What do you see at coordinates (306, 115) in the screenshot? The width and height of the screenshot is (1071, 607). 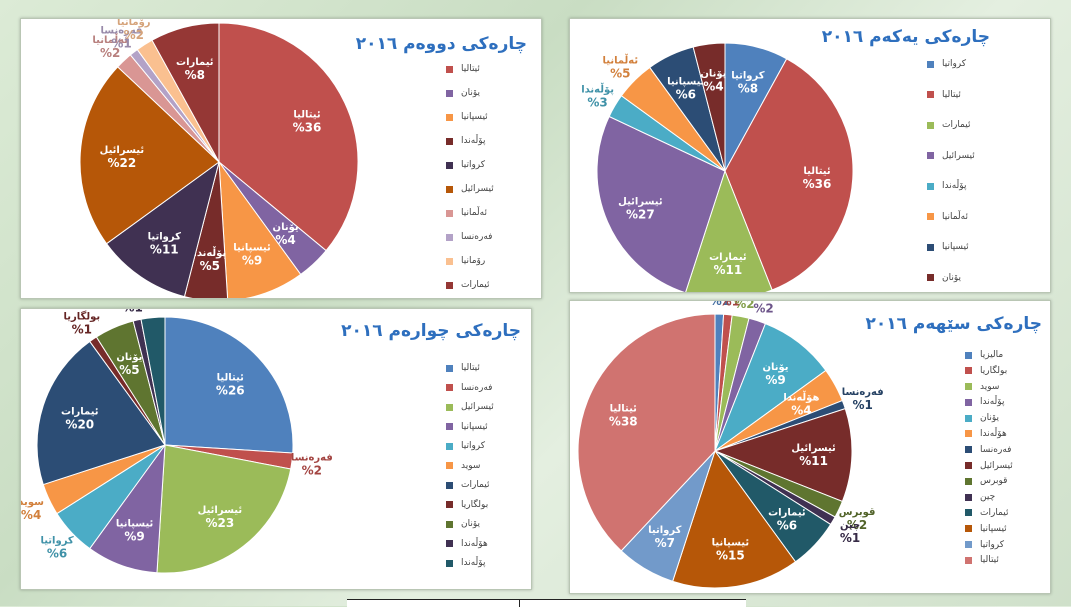 I see `slice-label-c2-0: ئیتالیا` at bounding box center [306, 115].